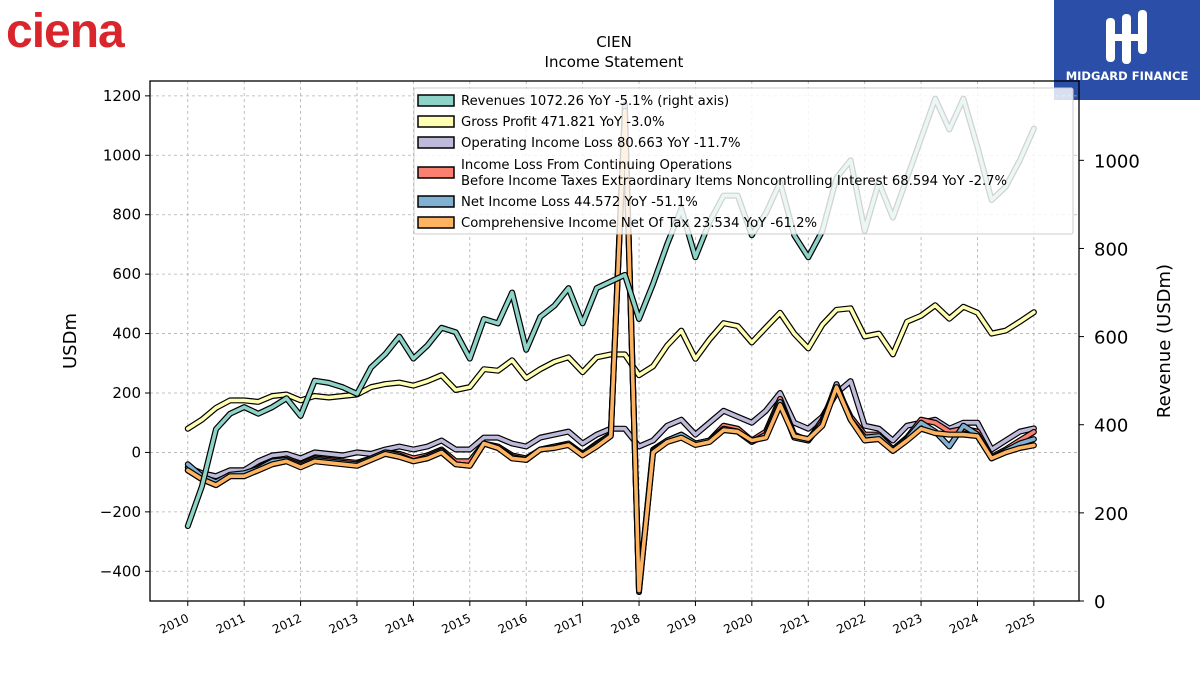 The height and width of the screenshot is (675, 1200). What do you see at coordinates (456, 624) in the screenshot?
I see `x-tick-label: 2015` at bounding box center [456, 624].